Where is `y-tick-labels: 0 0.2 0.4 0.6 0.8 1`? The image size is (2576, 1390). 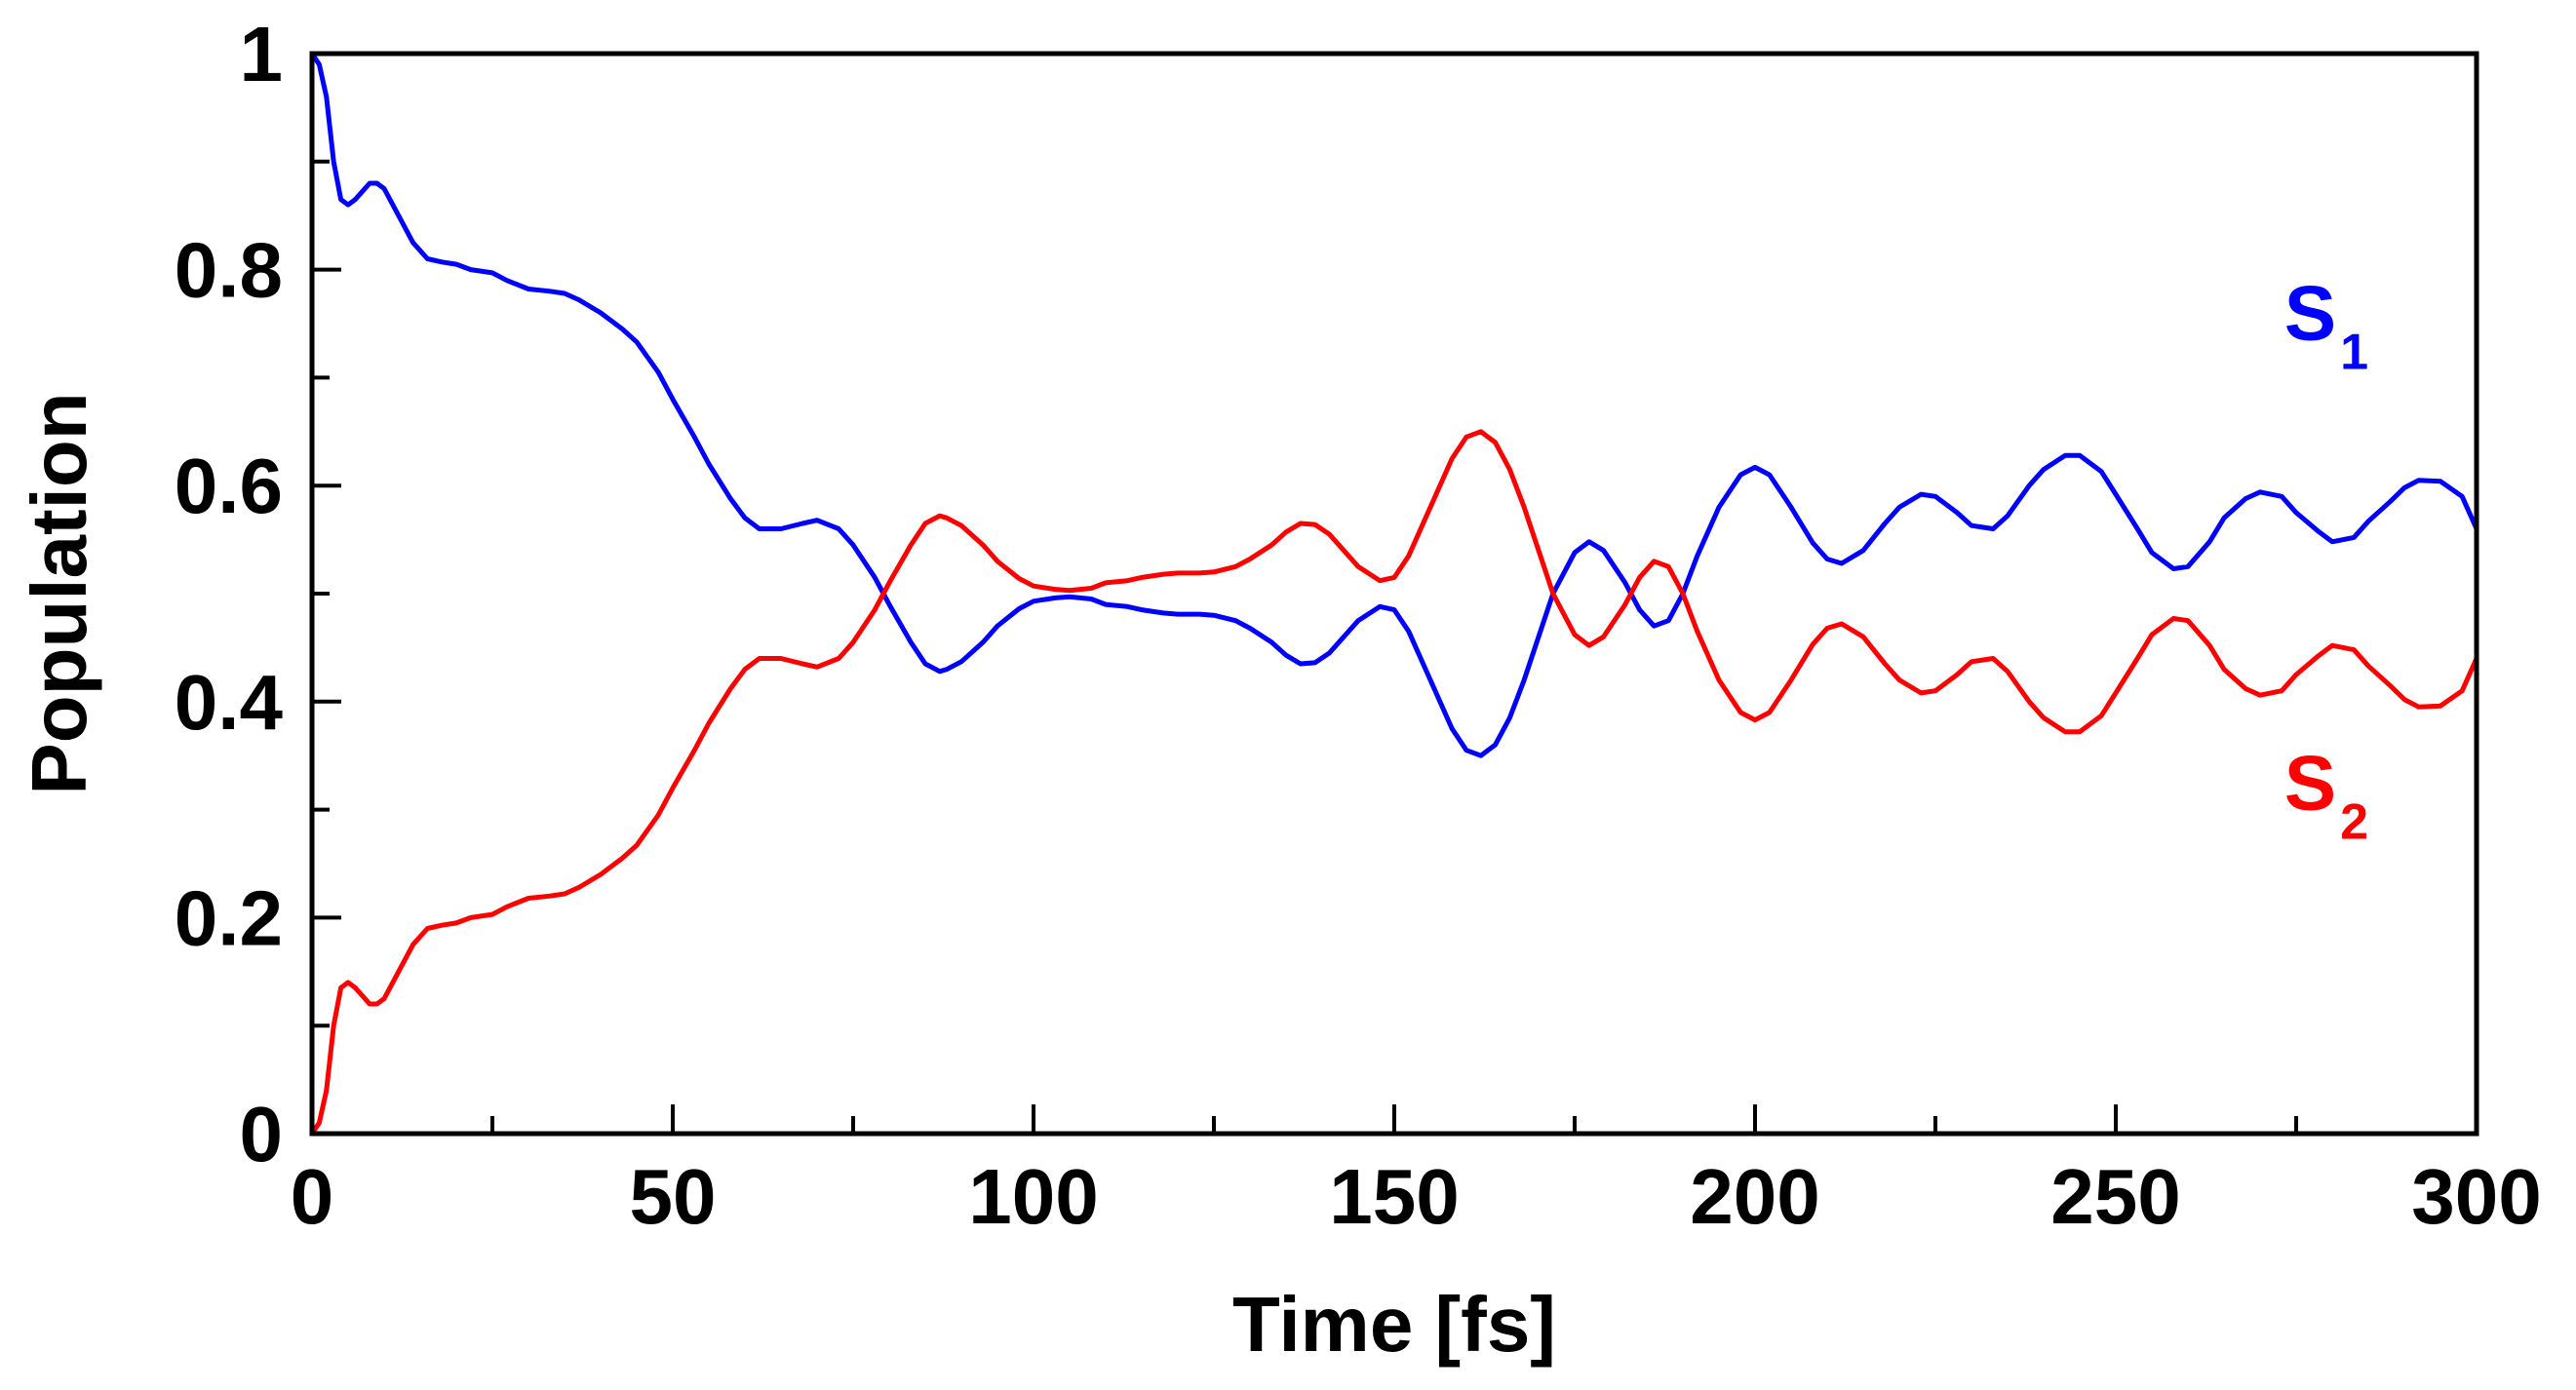
y-tick-labels: 0 0.2 0.4 0.6 0.8 1 is located at coordinates (229, 594).